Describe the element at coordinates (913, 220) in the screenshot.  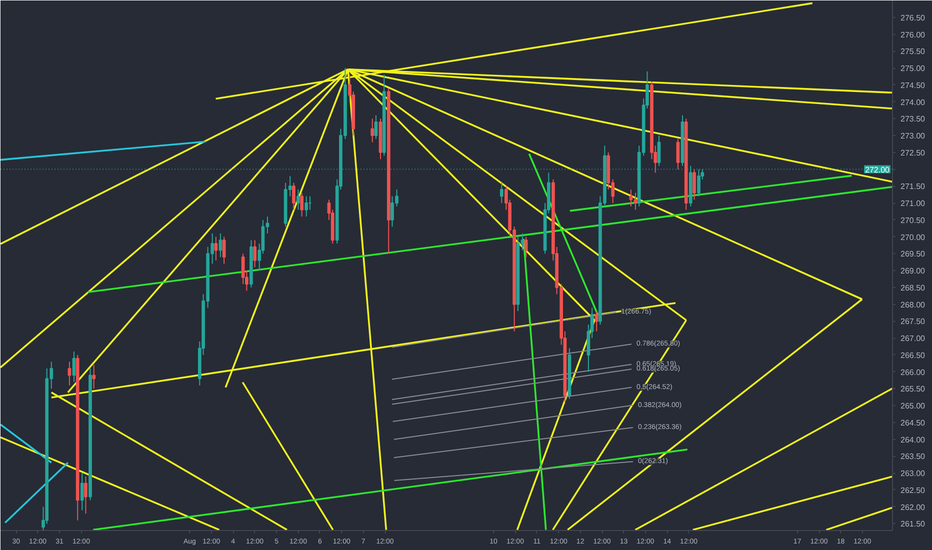
I see `y-tick-label: 270.50` at that location.